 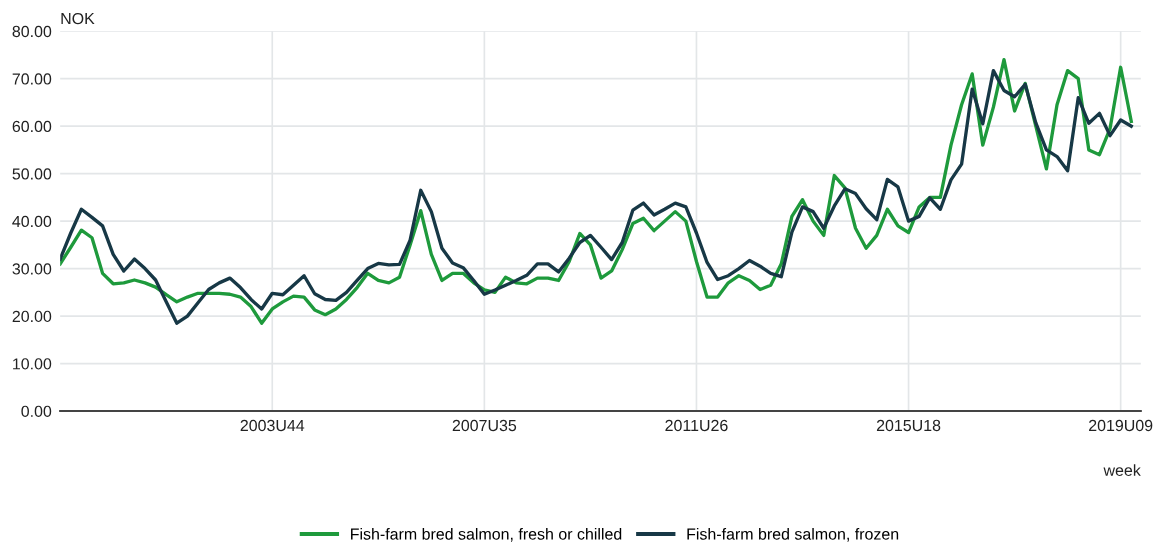 What do you see at coordinates (486, 535) in the screenshot?
I see `legend-label: Fish-farm bred salmon, fresh or chilled` at bounding box center [486, 535].